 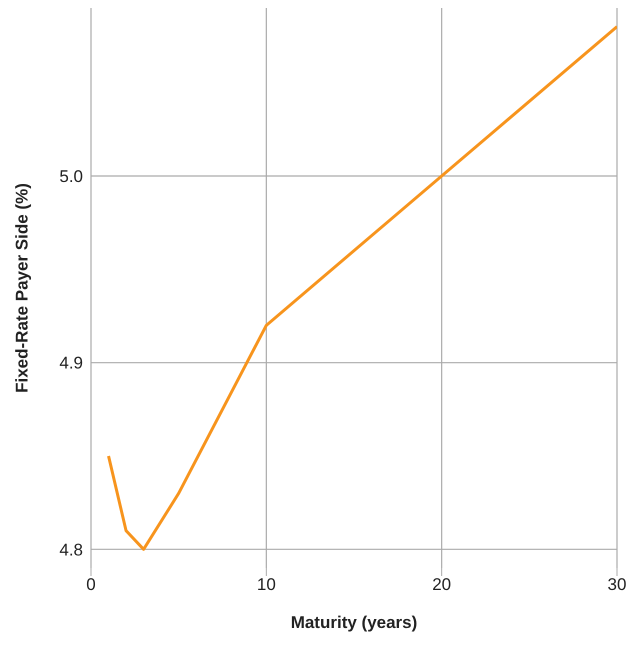 What do you see at coordinates (22, 288) in the screenshot?
I see `y-axis-title: Fixed-Rate Payer Side (%)` at bounding box center [22, 288].